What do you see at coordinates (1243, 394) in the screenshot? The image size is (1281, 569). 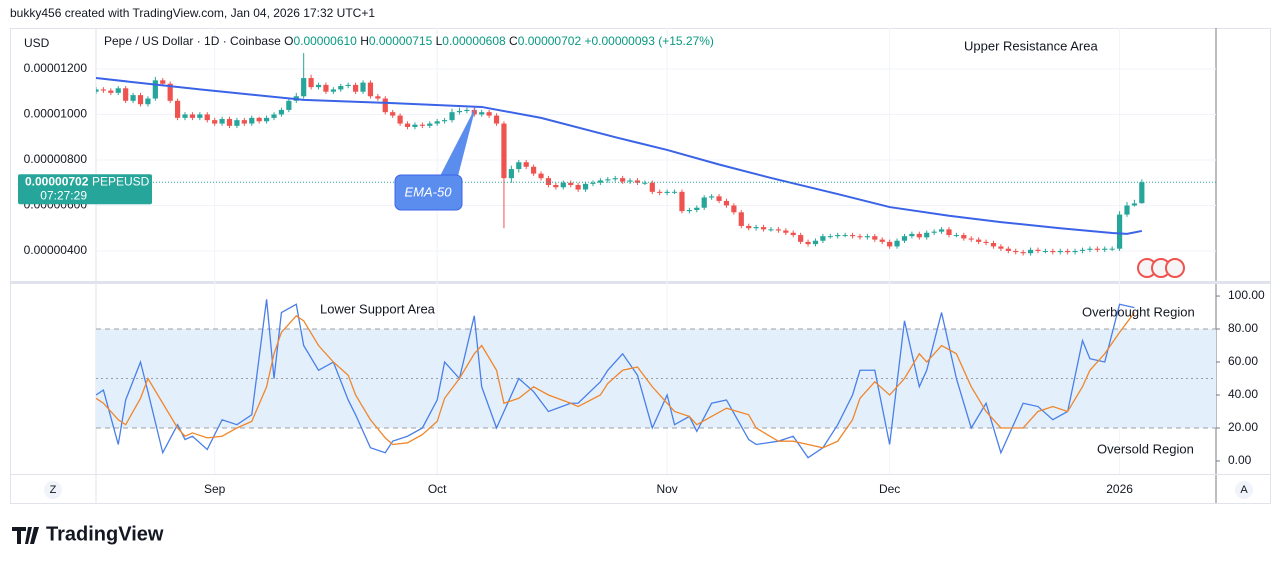 I see `y-tick-label: 40.00` at bounding box center [1243, 394].